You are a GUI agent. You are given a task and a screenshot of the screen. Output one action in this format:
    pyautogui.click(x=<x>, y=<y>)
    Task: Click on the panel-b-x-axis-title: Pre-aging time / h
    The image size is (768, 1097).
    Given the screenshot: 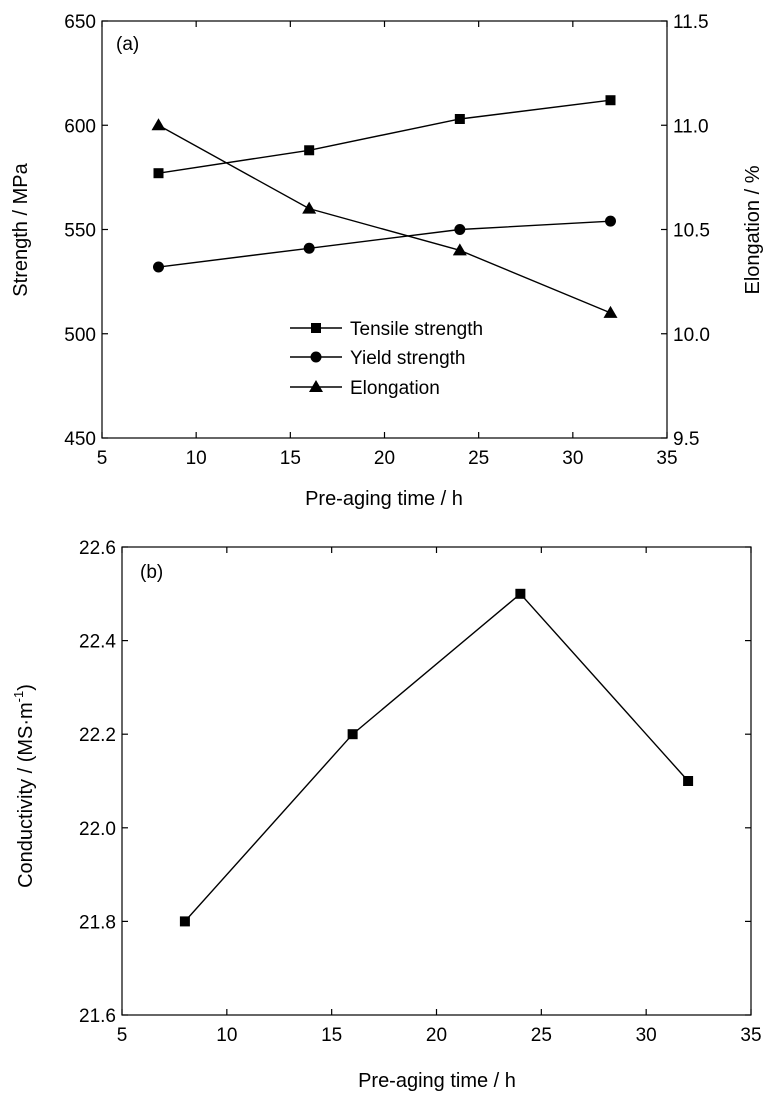 What is the action you would take?
    pyautogui.click(x=437, y=1081)
    